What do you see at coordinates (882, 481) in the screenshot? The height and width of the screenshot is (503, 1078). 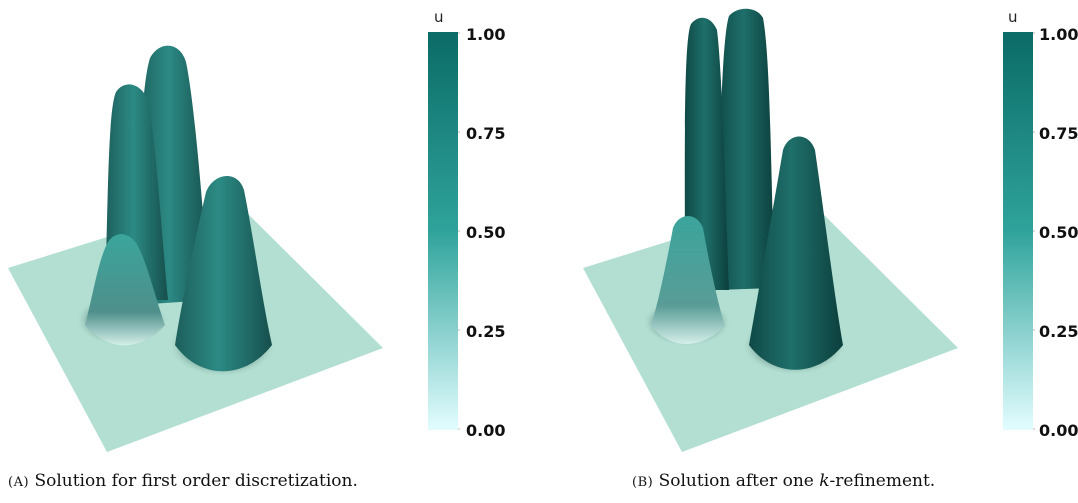 I see `caption-b-text-post: -refinement.` at bounding box center [882, 481].